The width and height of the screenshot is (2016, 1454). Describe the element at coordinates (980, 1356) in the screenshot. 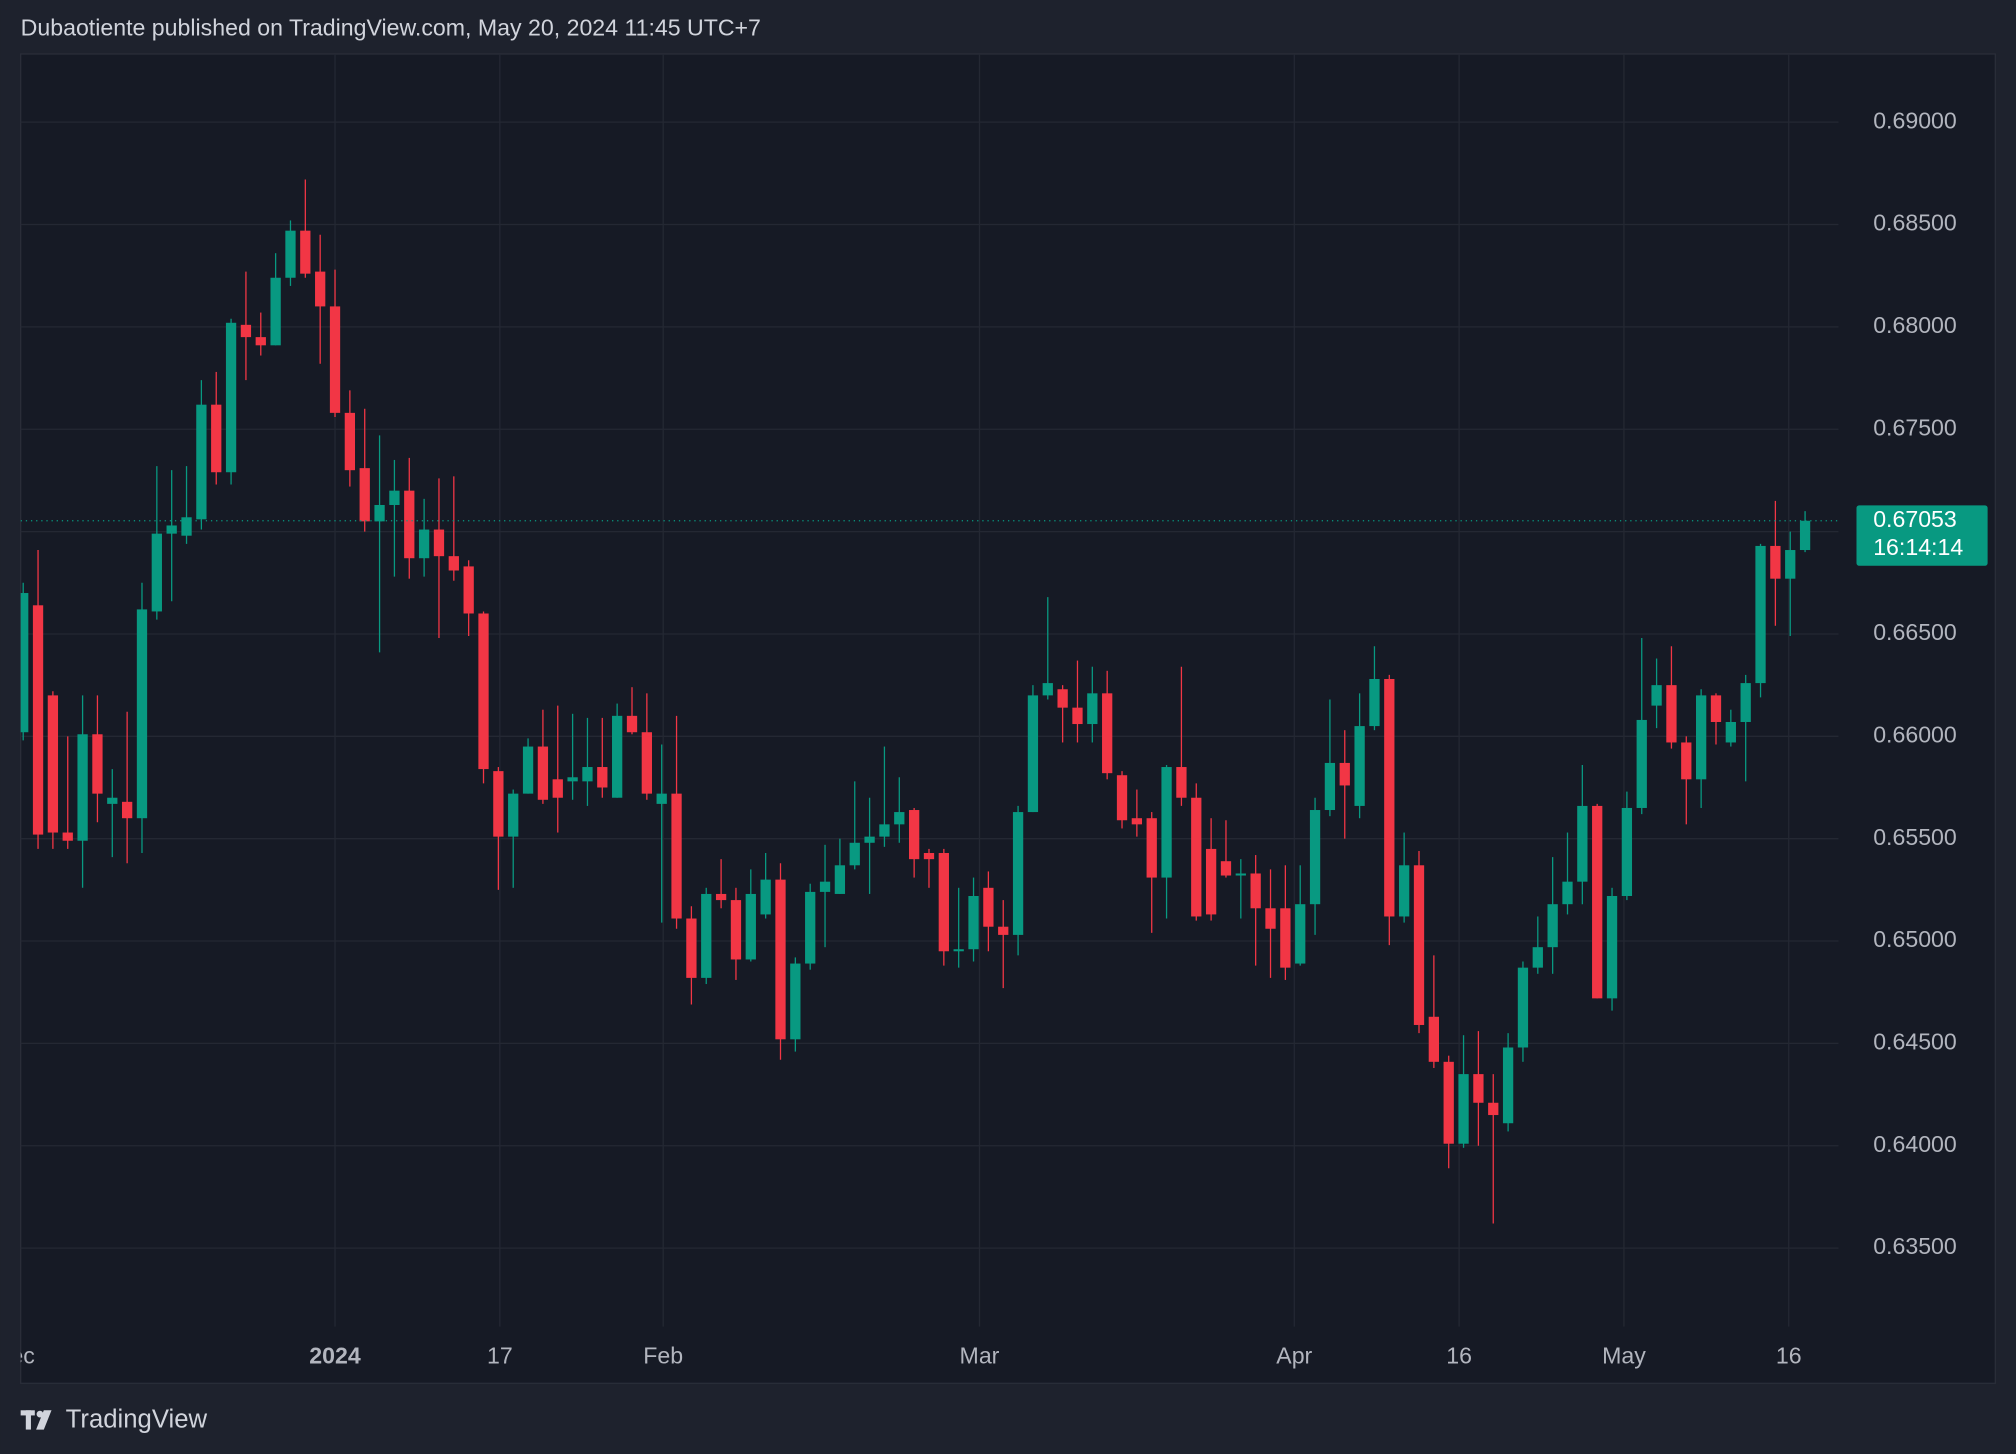

I see `x-tick-label: Mar` at that location.